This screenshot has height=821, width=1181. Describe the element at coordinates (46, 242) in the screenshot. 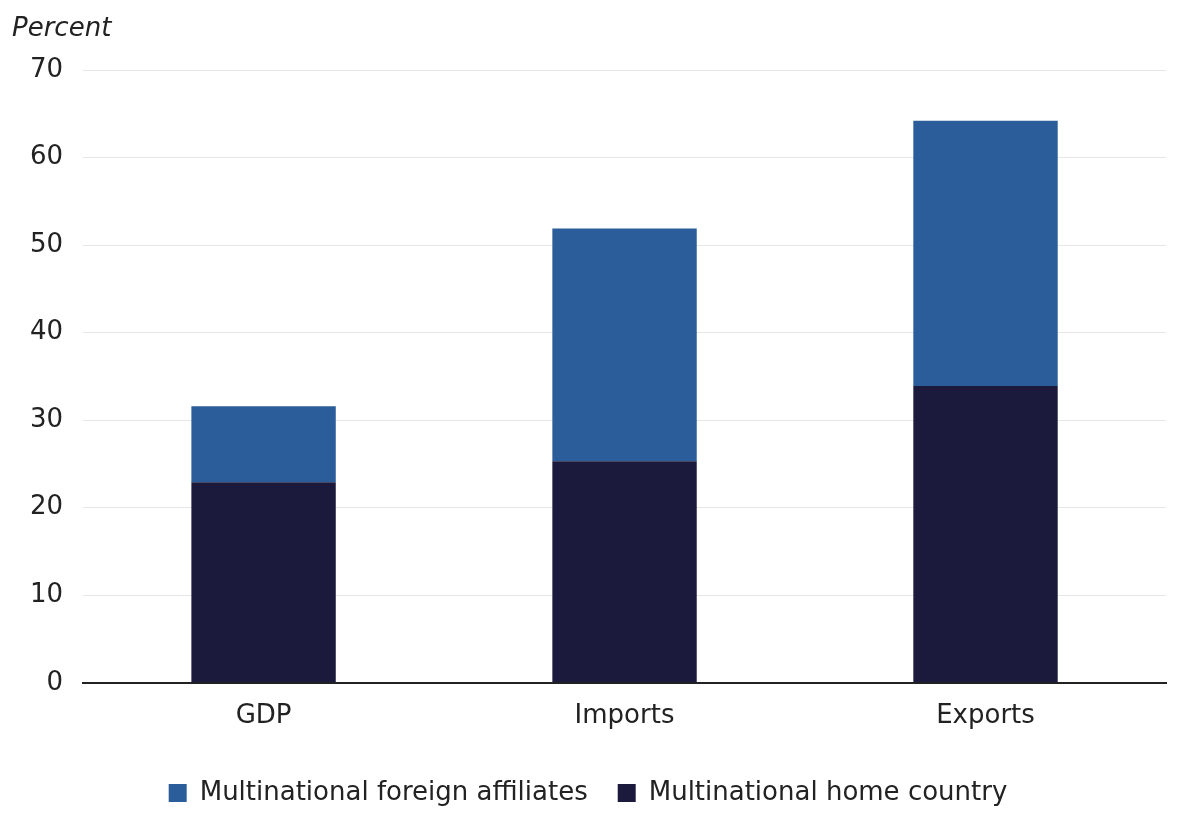

I see `y-tick-label: 50` at that location.